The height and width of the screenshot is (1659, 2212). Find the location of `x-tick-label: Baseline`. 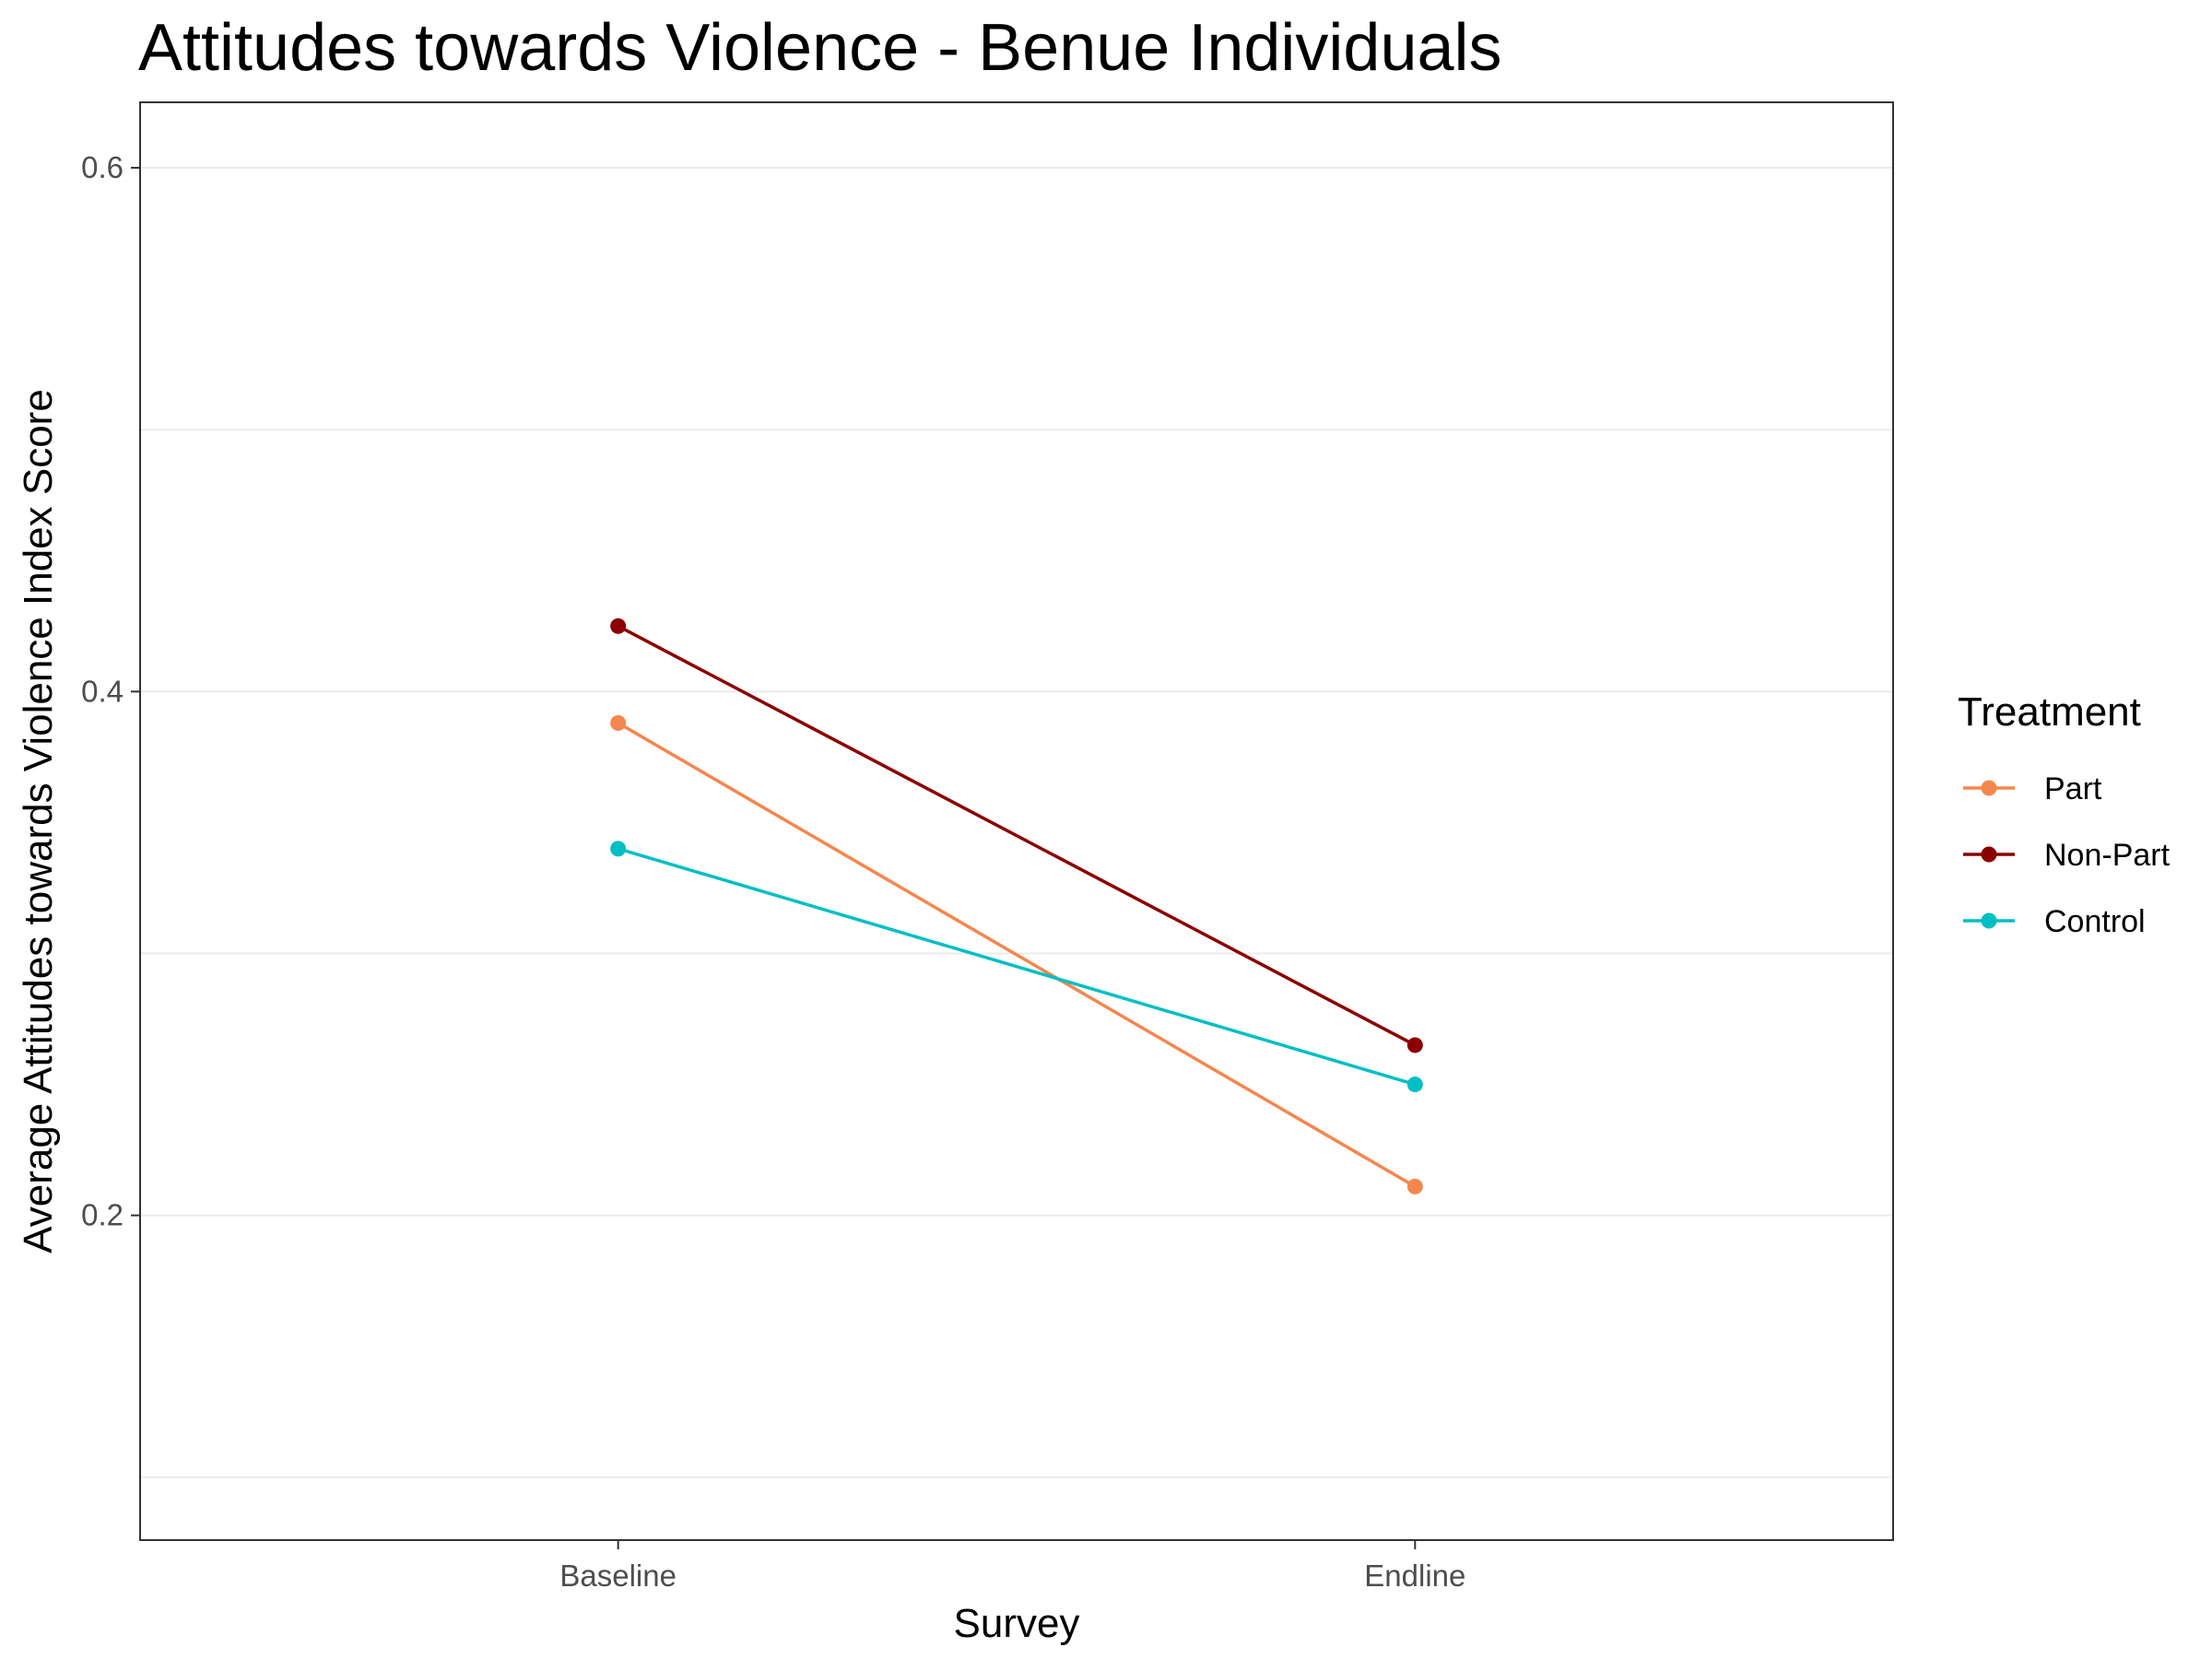

x-tick-label: Baseline is located at coordinates (618, 1576).